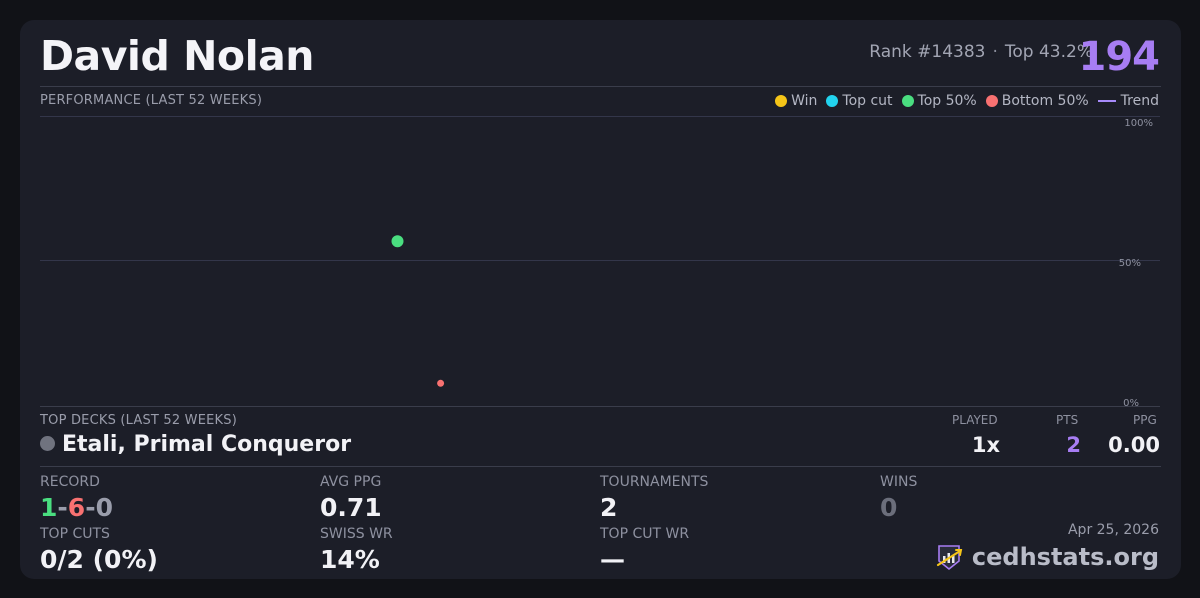  What do you see at coordinates (356, 534) in the screenshot?
I see `swiss-wr-label: SWISS WR` at bounding box center [356, 534].